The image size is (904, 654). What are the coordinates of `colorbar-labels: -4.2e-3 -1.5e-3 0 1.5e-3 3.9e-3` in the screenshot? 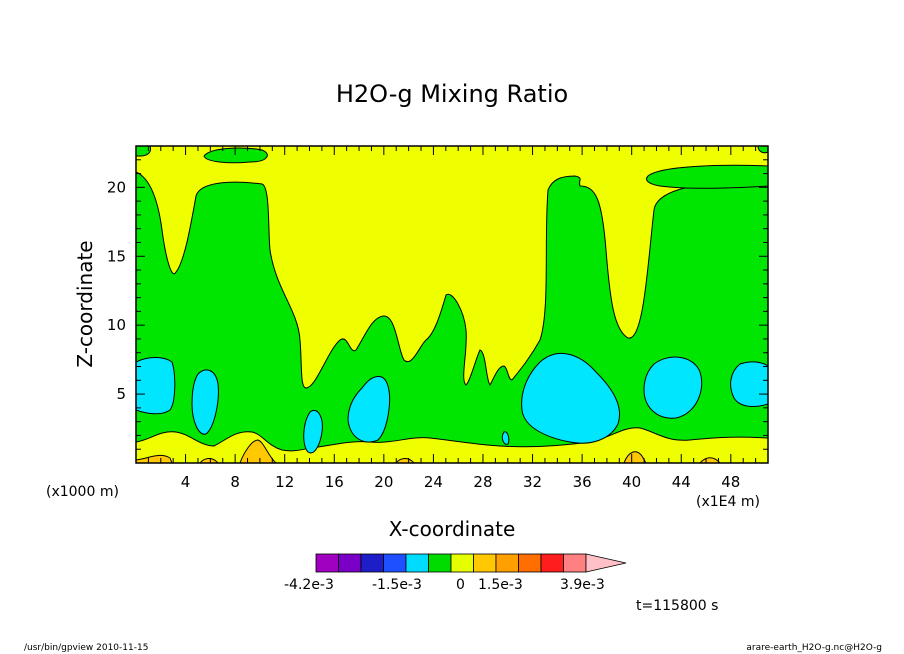 It's located at (444, 585).